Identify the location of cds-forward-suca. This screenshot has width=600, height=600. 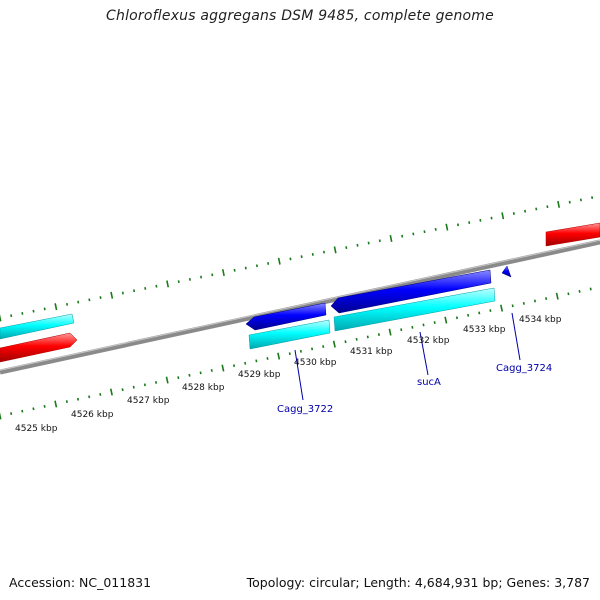
(414, 309).